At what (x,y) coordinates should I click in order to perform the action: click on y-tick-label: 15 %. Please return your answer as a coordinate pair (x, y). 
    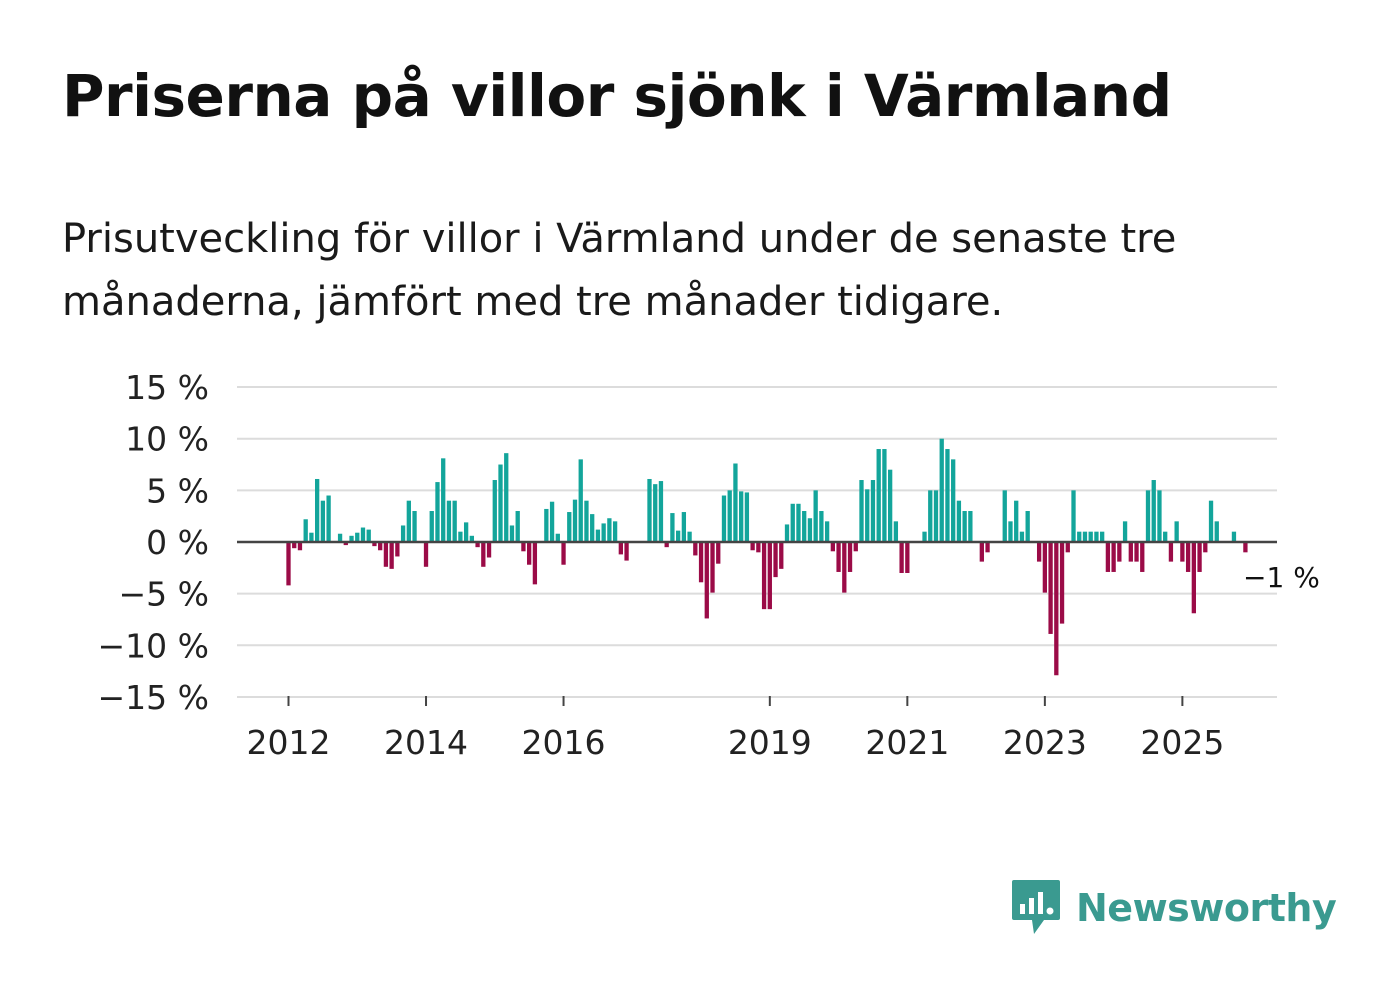
    Looking at the image, I should click on (167, 387).